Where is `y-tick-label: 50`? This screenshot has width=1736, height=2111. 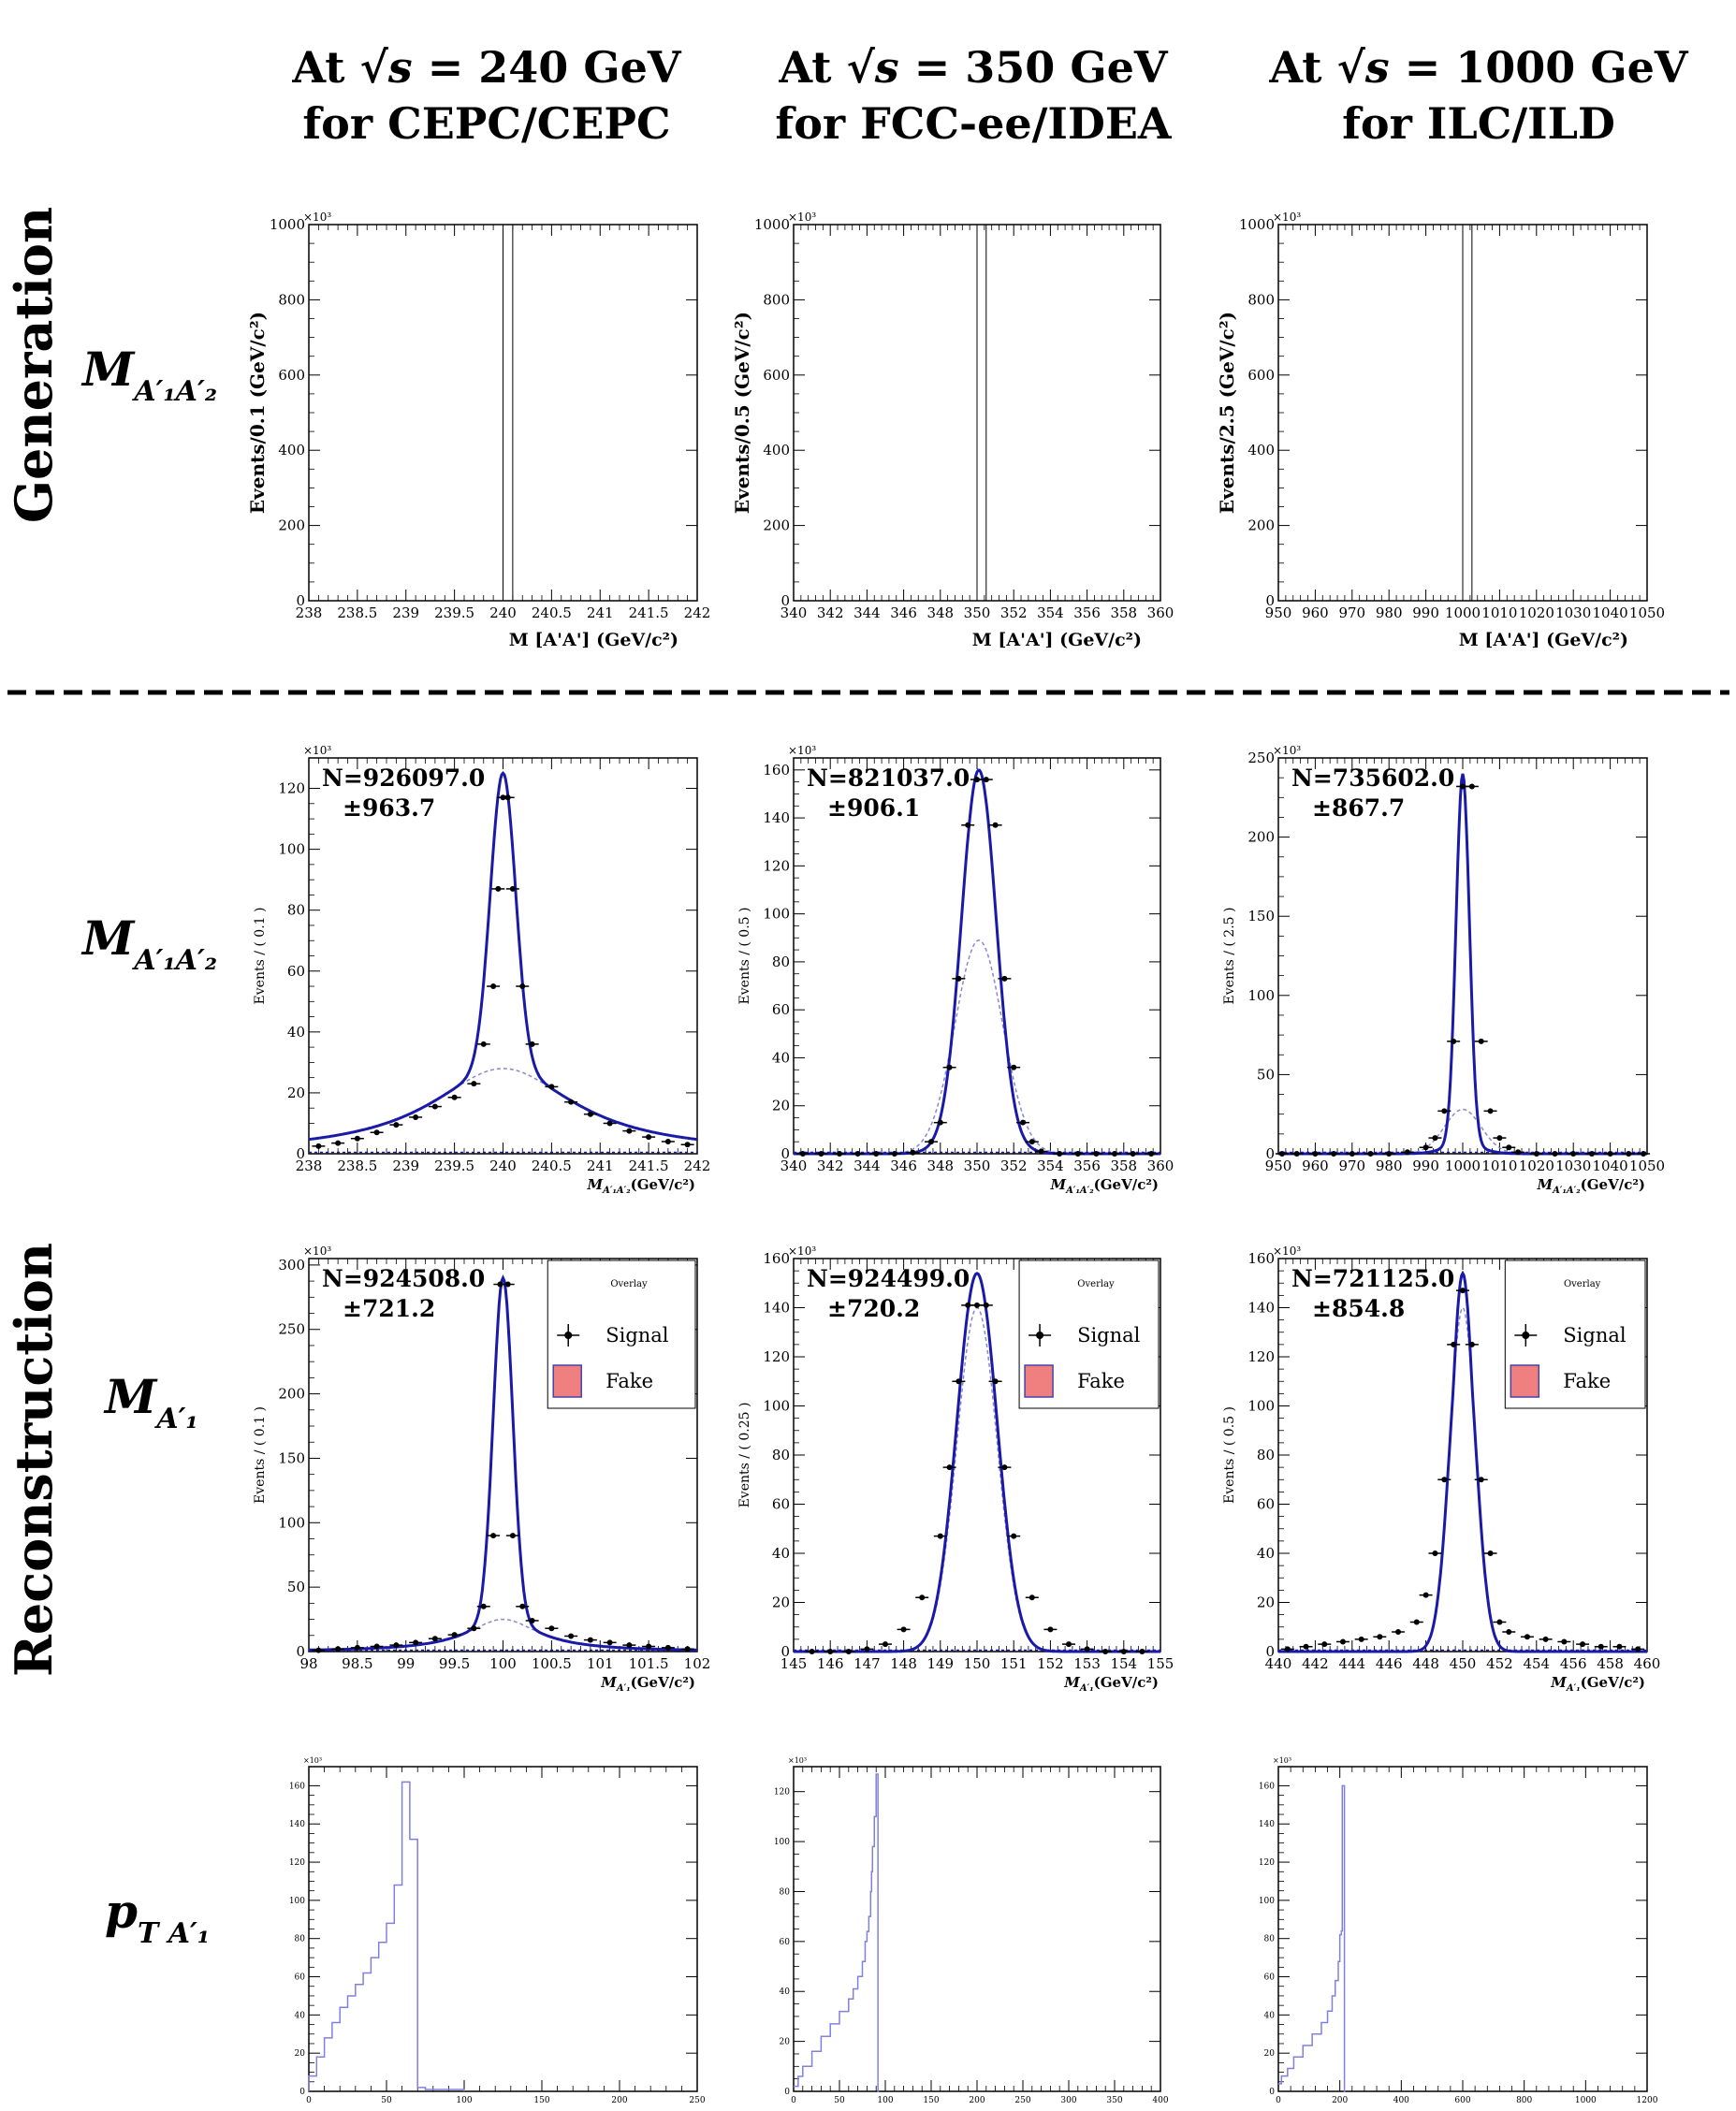 y-tick-label: 50 is located at coordinates (296, 1587).